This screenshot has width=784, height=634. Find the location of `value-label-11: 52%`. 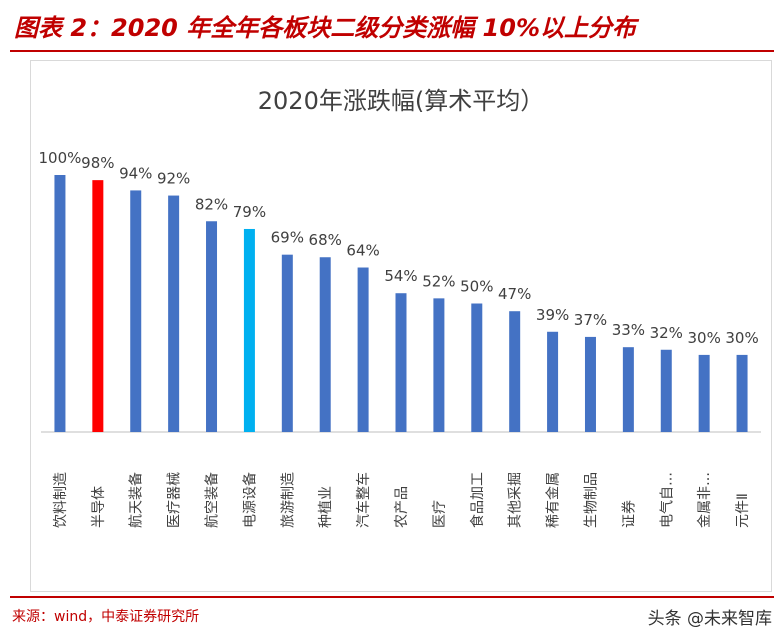

value-label-11: 52% is located at coordinates (438, 281).